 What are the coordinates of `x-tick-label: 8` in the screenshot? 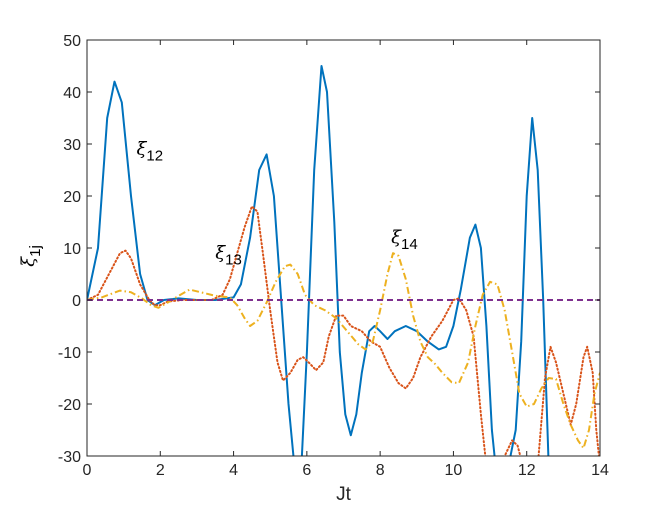 It's located at (380, 470).